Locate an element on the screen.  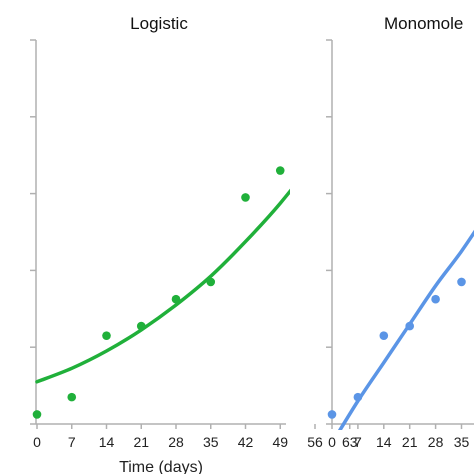
fit-curve is located at coordinates (405, 329).